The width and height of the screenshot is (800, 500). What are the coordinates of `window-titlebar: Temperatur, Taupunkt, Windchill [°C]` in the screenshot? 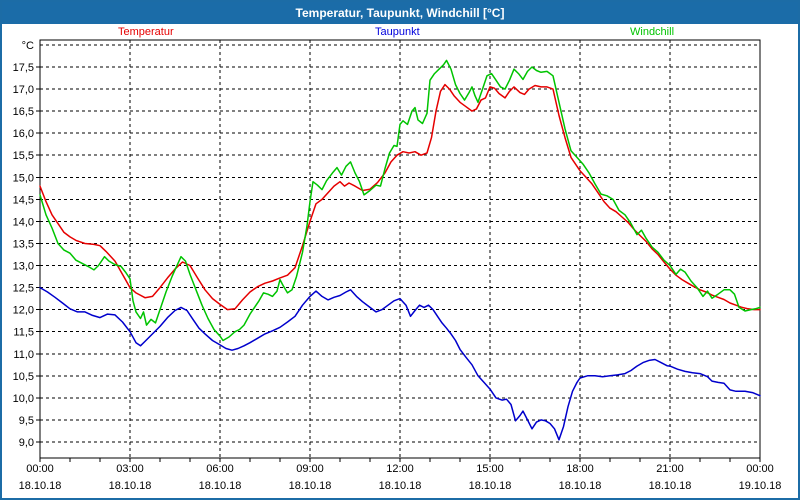 It's located at (400, 13).